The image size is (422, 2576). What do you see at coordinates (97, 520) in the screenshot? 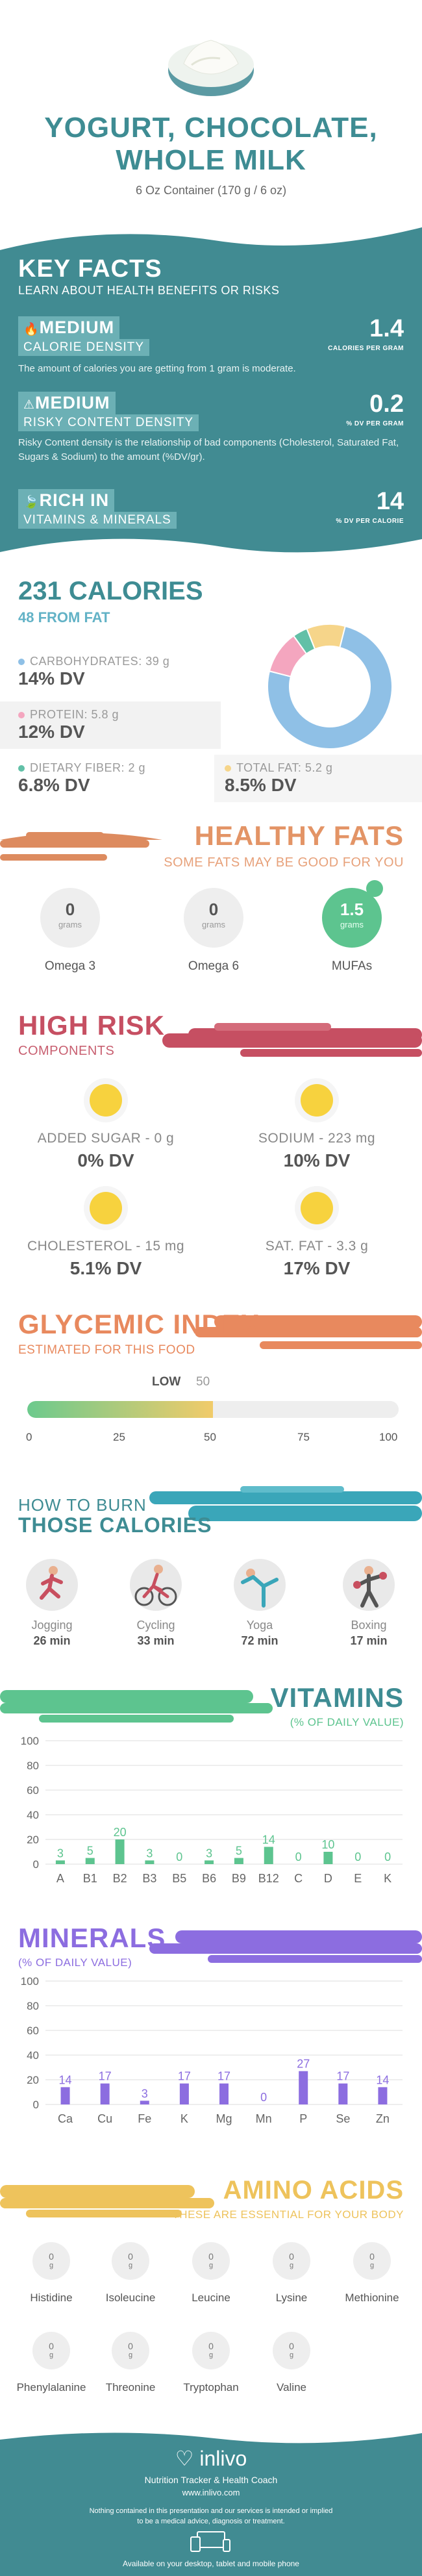
I see `vitamins-minerals-label: VITAMINS & MINERALS` at bounding box center [97, 520].